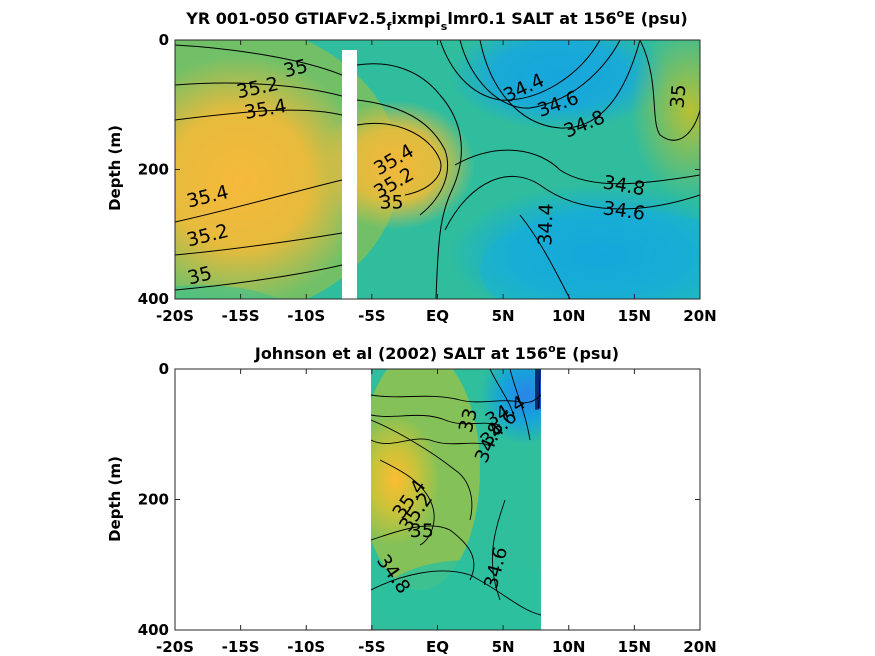 This screenshot has height=656, width=875. I want to click on contour-34.8-top, so click(560, 84).